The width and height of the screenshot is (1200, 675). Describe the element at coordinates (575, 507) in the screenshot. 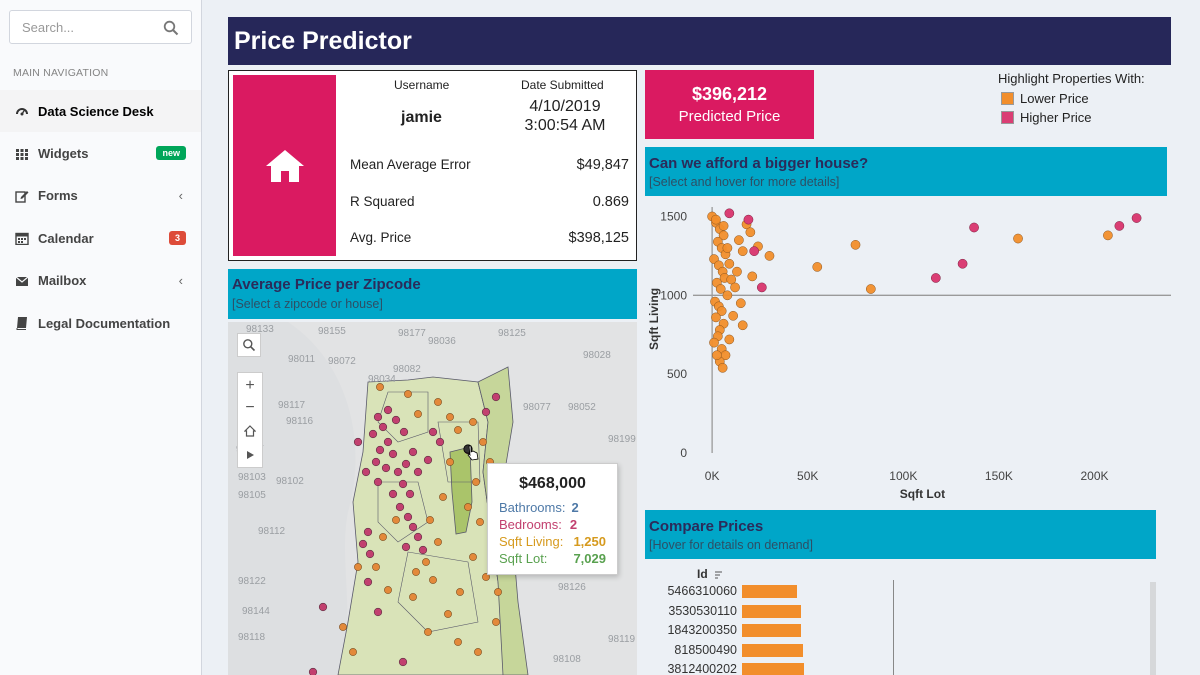

I see `tooltip-bathrooms-value: 2` at that location.